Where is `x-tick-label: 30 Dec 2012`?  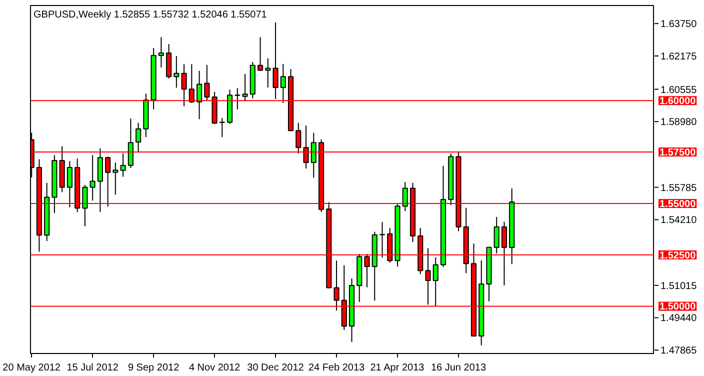 x-tick-label: 30 Dec 2012 is located at coordinates (275, 368).